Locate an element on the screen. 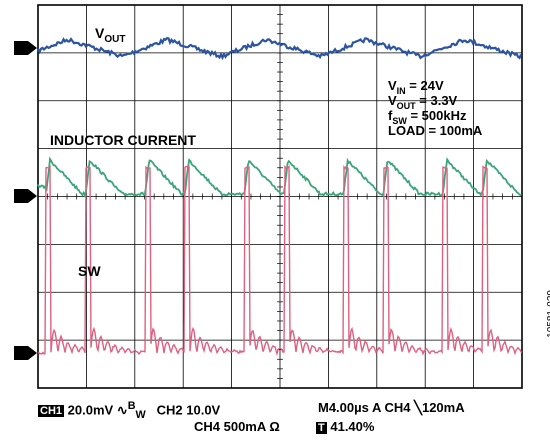  footer-row-1-right: M4.00µs A CH4 ╲120mA is located at coordinates (391, 408).